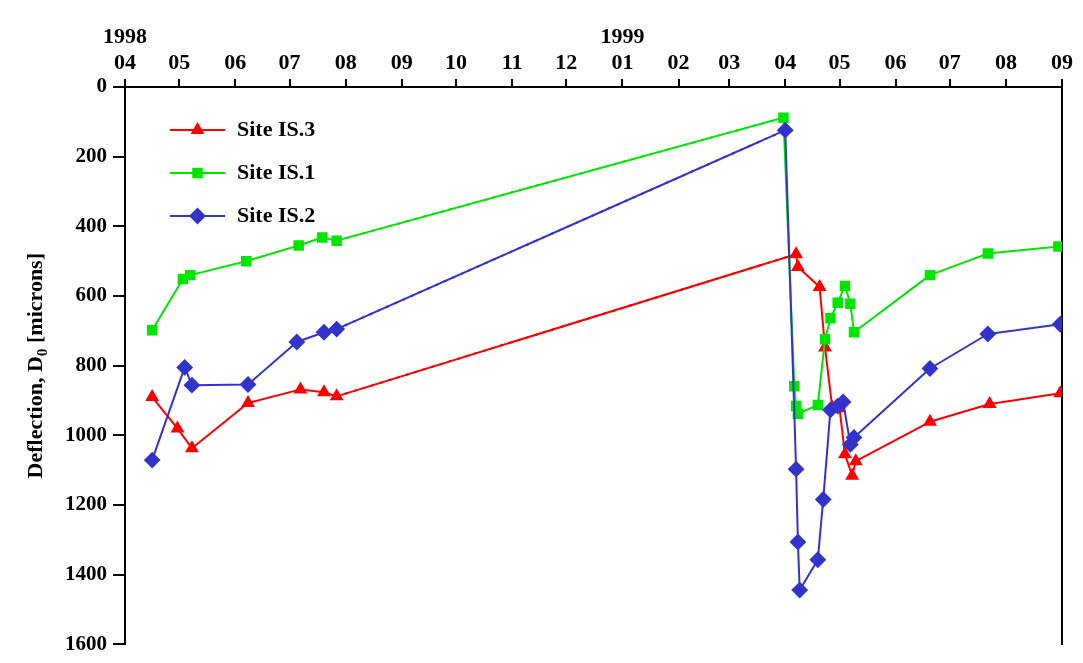 The width and height of the screenshot is (1083, 663). I want to click on y-tick-label: 400, so click(91, 224).